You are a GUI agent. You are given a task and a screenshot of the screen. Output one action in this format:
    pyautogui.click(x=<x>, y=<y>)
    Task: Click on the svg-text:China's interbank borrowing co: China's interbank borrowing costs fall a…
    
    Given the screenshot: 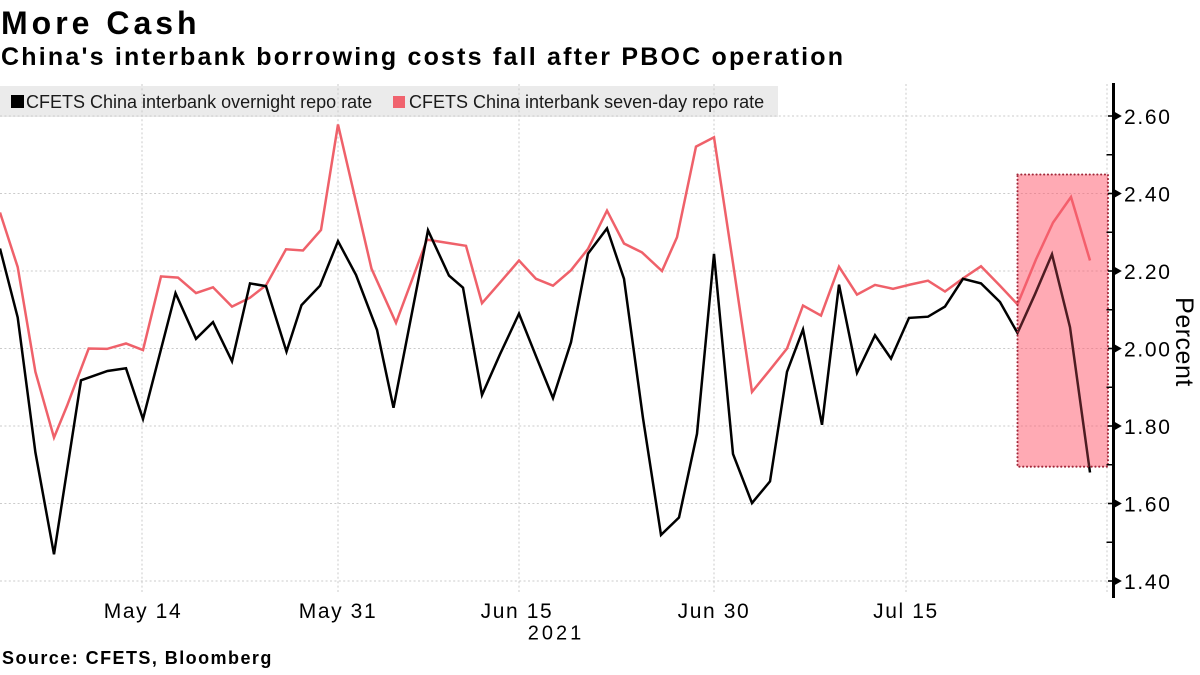 What is the action you would take?
    pyautogui.click(x=423, y=57)
    